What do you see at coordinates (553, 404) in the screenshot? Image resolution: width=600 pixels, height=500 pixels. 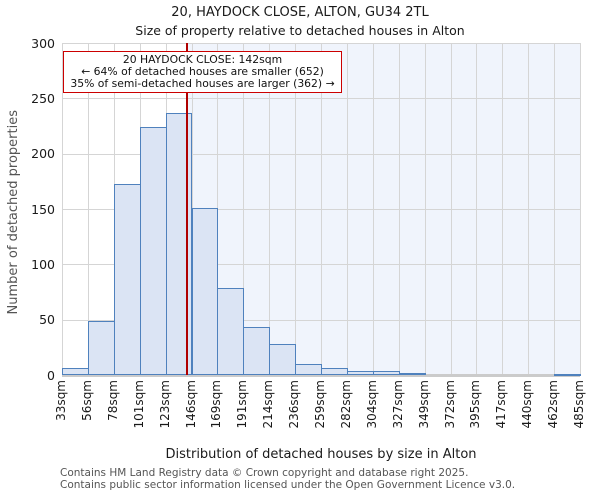 I see `x-tick-label: 462sqm` at bounding box center [553, 404].